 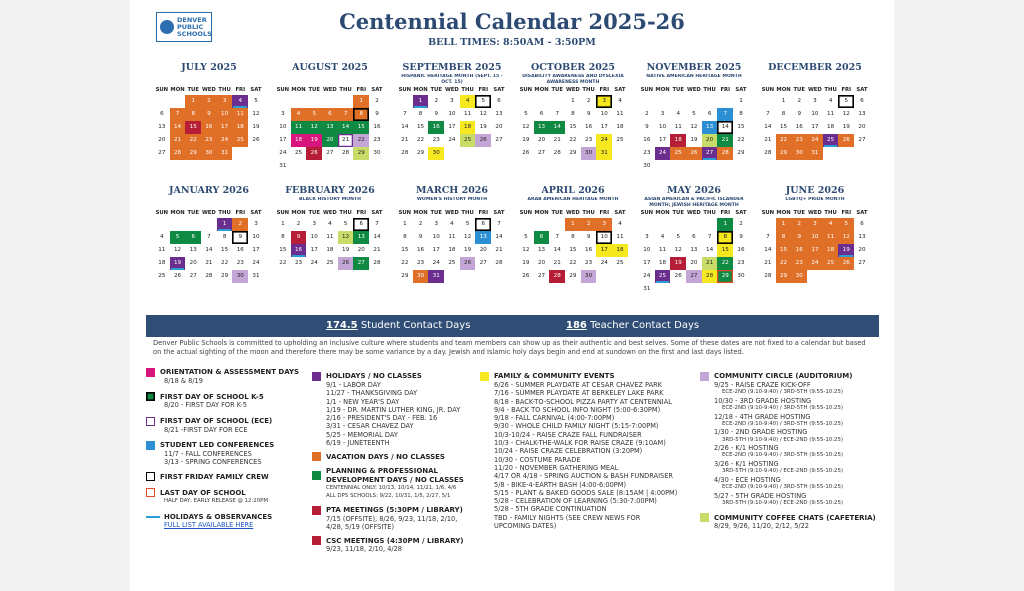 What do you see at coordinates (363, 401) in the screenshot?
I see `legend-detail: 1/1 - NEW YEAR'S DAY` at bounding box center [363, 401].